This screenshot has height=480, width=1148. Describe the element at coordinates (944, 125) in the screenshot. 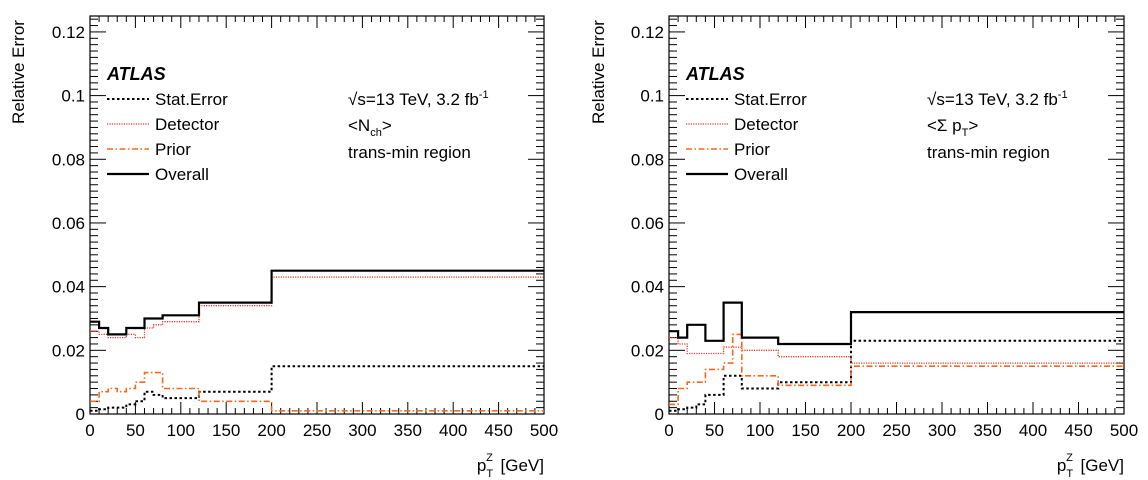

I see `observable-main: <Σ p` at that location.